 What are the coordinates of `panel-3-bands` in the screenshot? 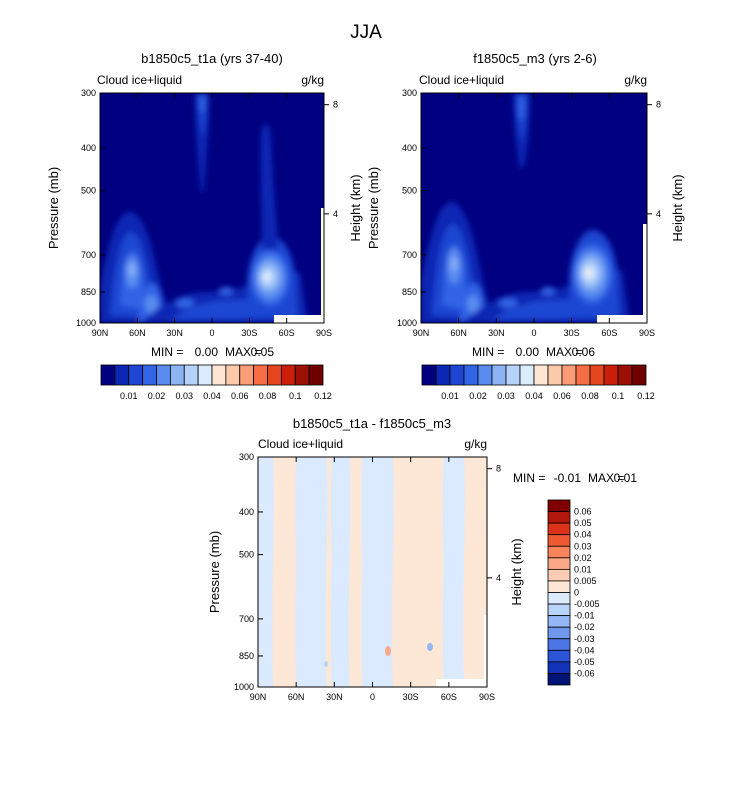 It's located at (372, 572).